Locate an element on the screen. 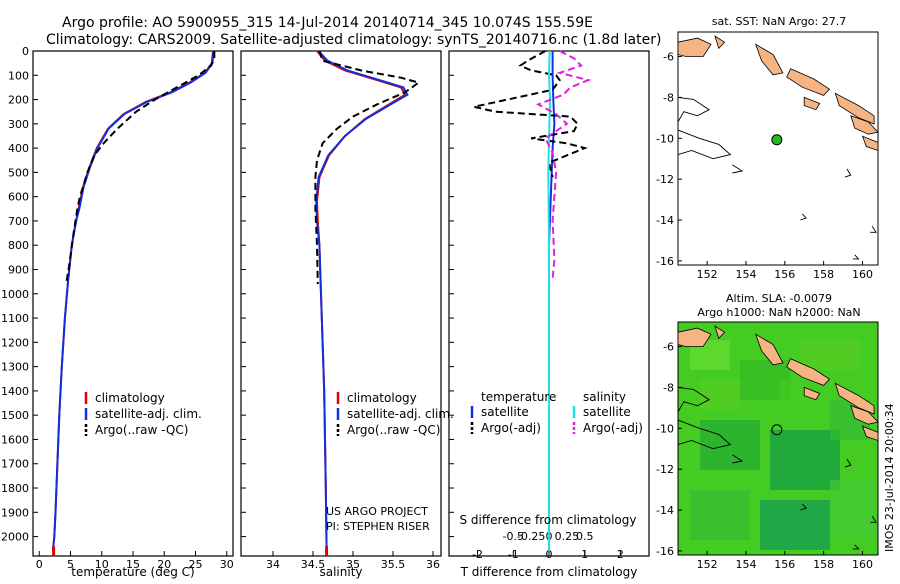 This screenshot has width=900, height=584. depth-tick-label: 100 is located at coordinates (18, 75).